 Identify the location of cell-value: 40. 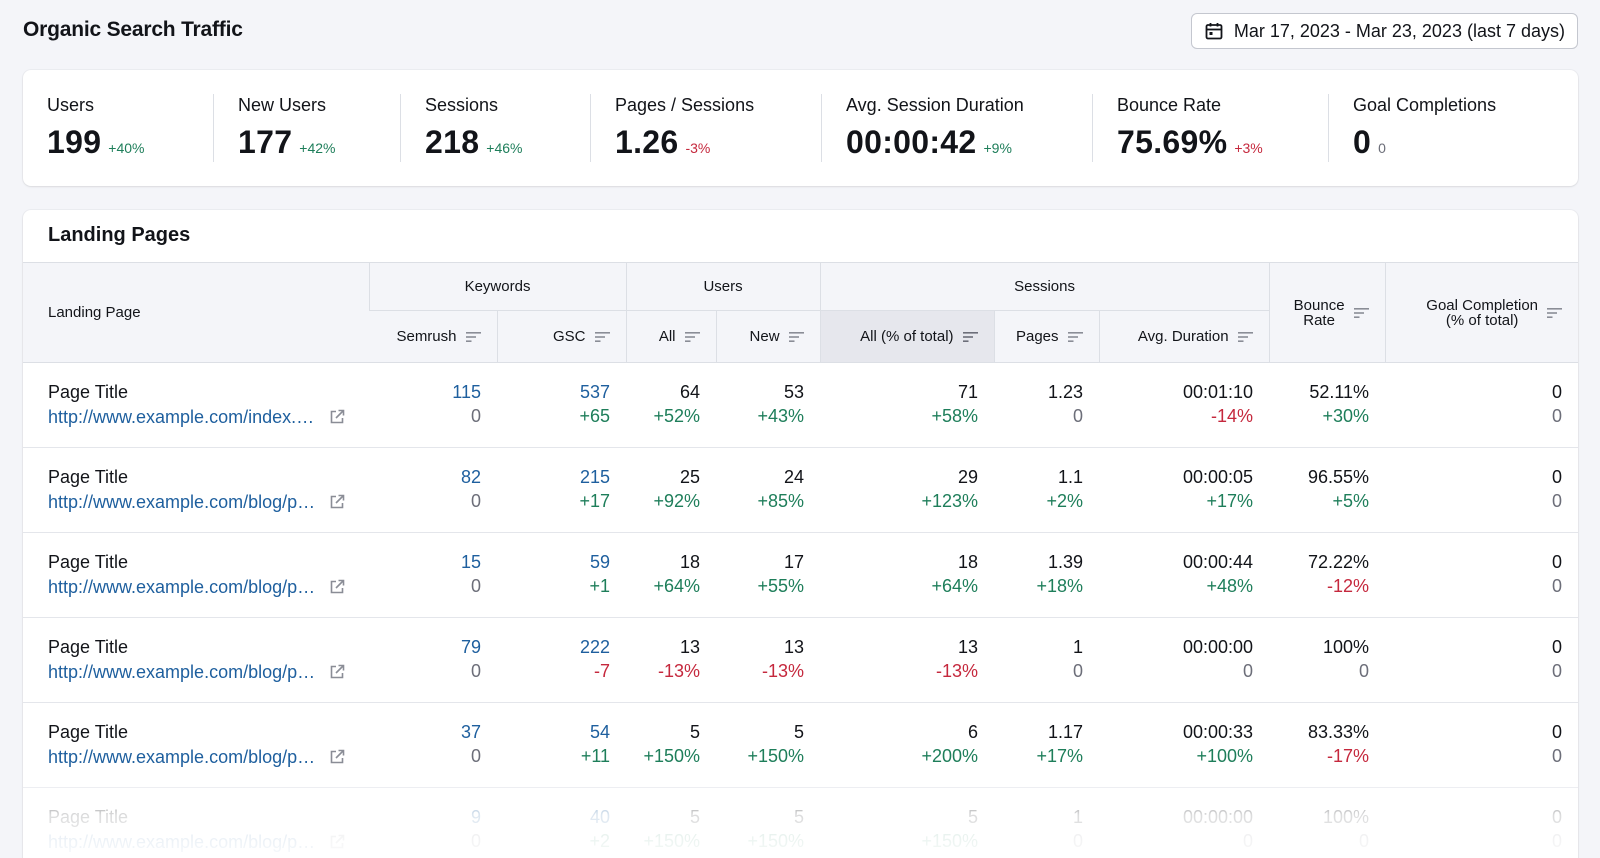
(600, 817).